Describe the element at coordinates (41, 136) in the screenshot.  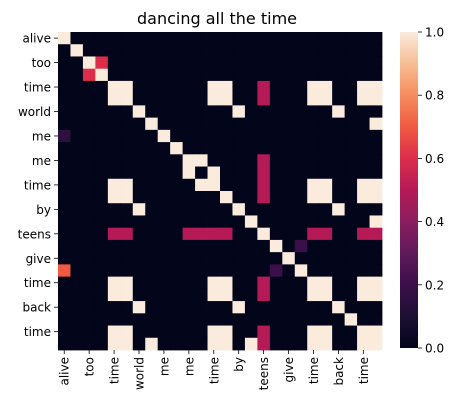
I see `y-tick-label: me` at that location.